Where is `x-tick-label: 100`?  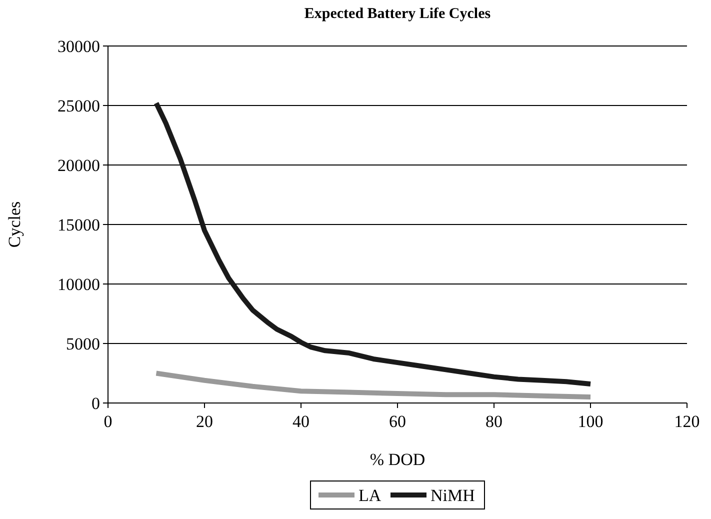
x-tick-label: 100 is located at coordinates (591, 421).